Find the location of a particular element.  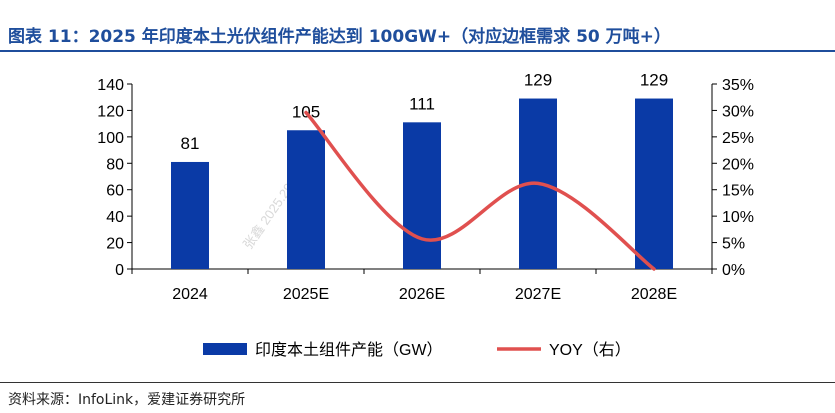

x-category-label: 2028E is located at coordinates (654, 294).